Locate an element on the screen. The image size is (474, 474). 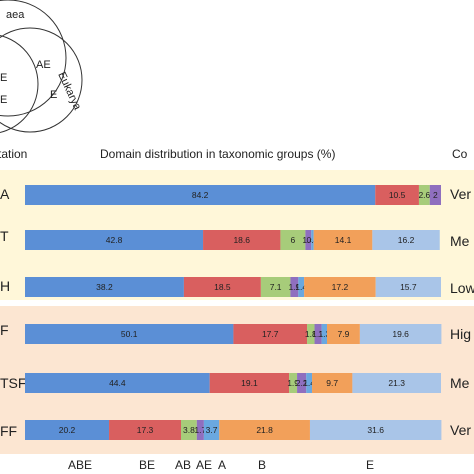
bar-value-label: 15.7 is located at coordinates (408, 287).